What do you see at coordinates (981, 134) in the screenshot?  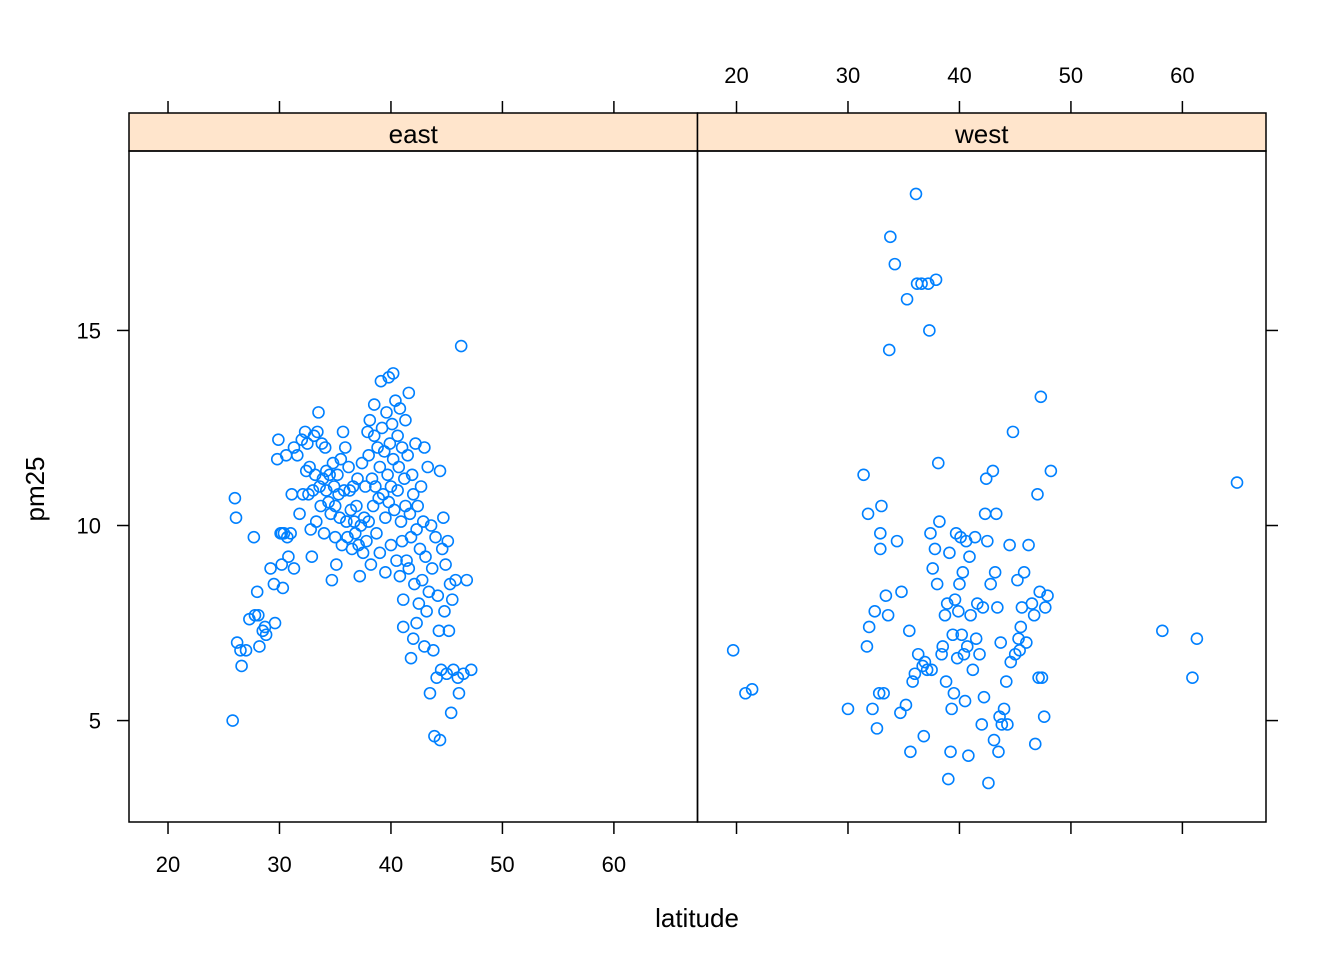 I see `strip-label-west: west` at bounding box center [981, 134].